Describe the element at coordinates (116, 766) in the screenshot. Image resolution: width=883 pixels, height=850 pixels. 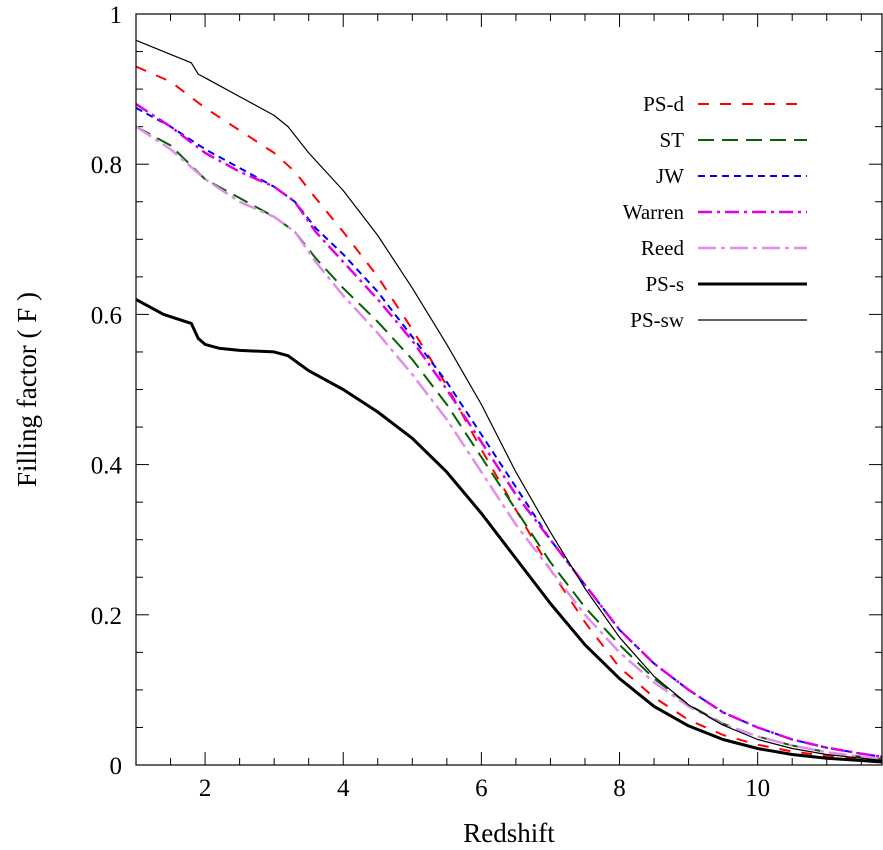
I see `y-tick-label: 0` at that location.